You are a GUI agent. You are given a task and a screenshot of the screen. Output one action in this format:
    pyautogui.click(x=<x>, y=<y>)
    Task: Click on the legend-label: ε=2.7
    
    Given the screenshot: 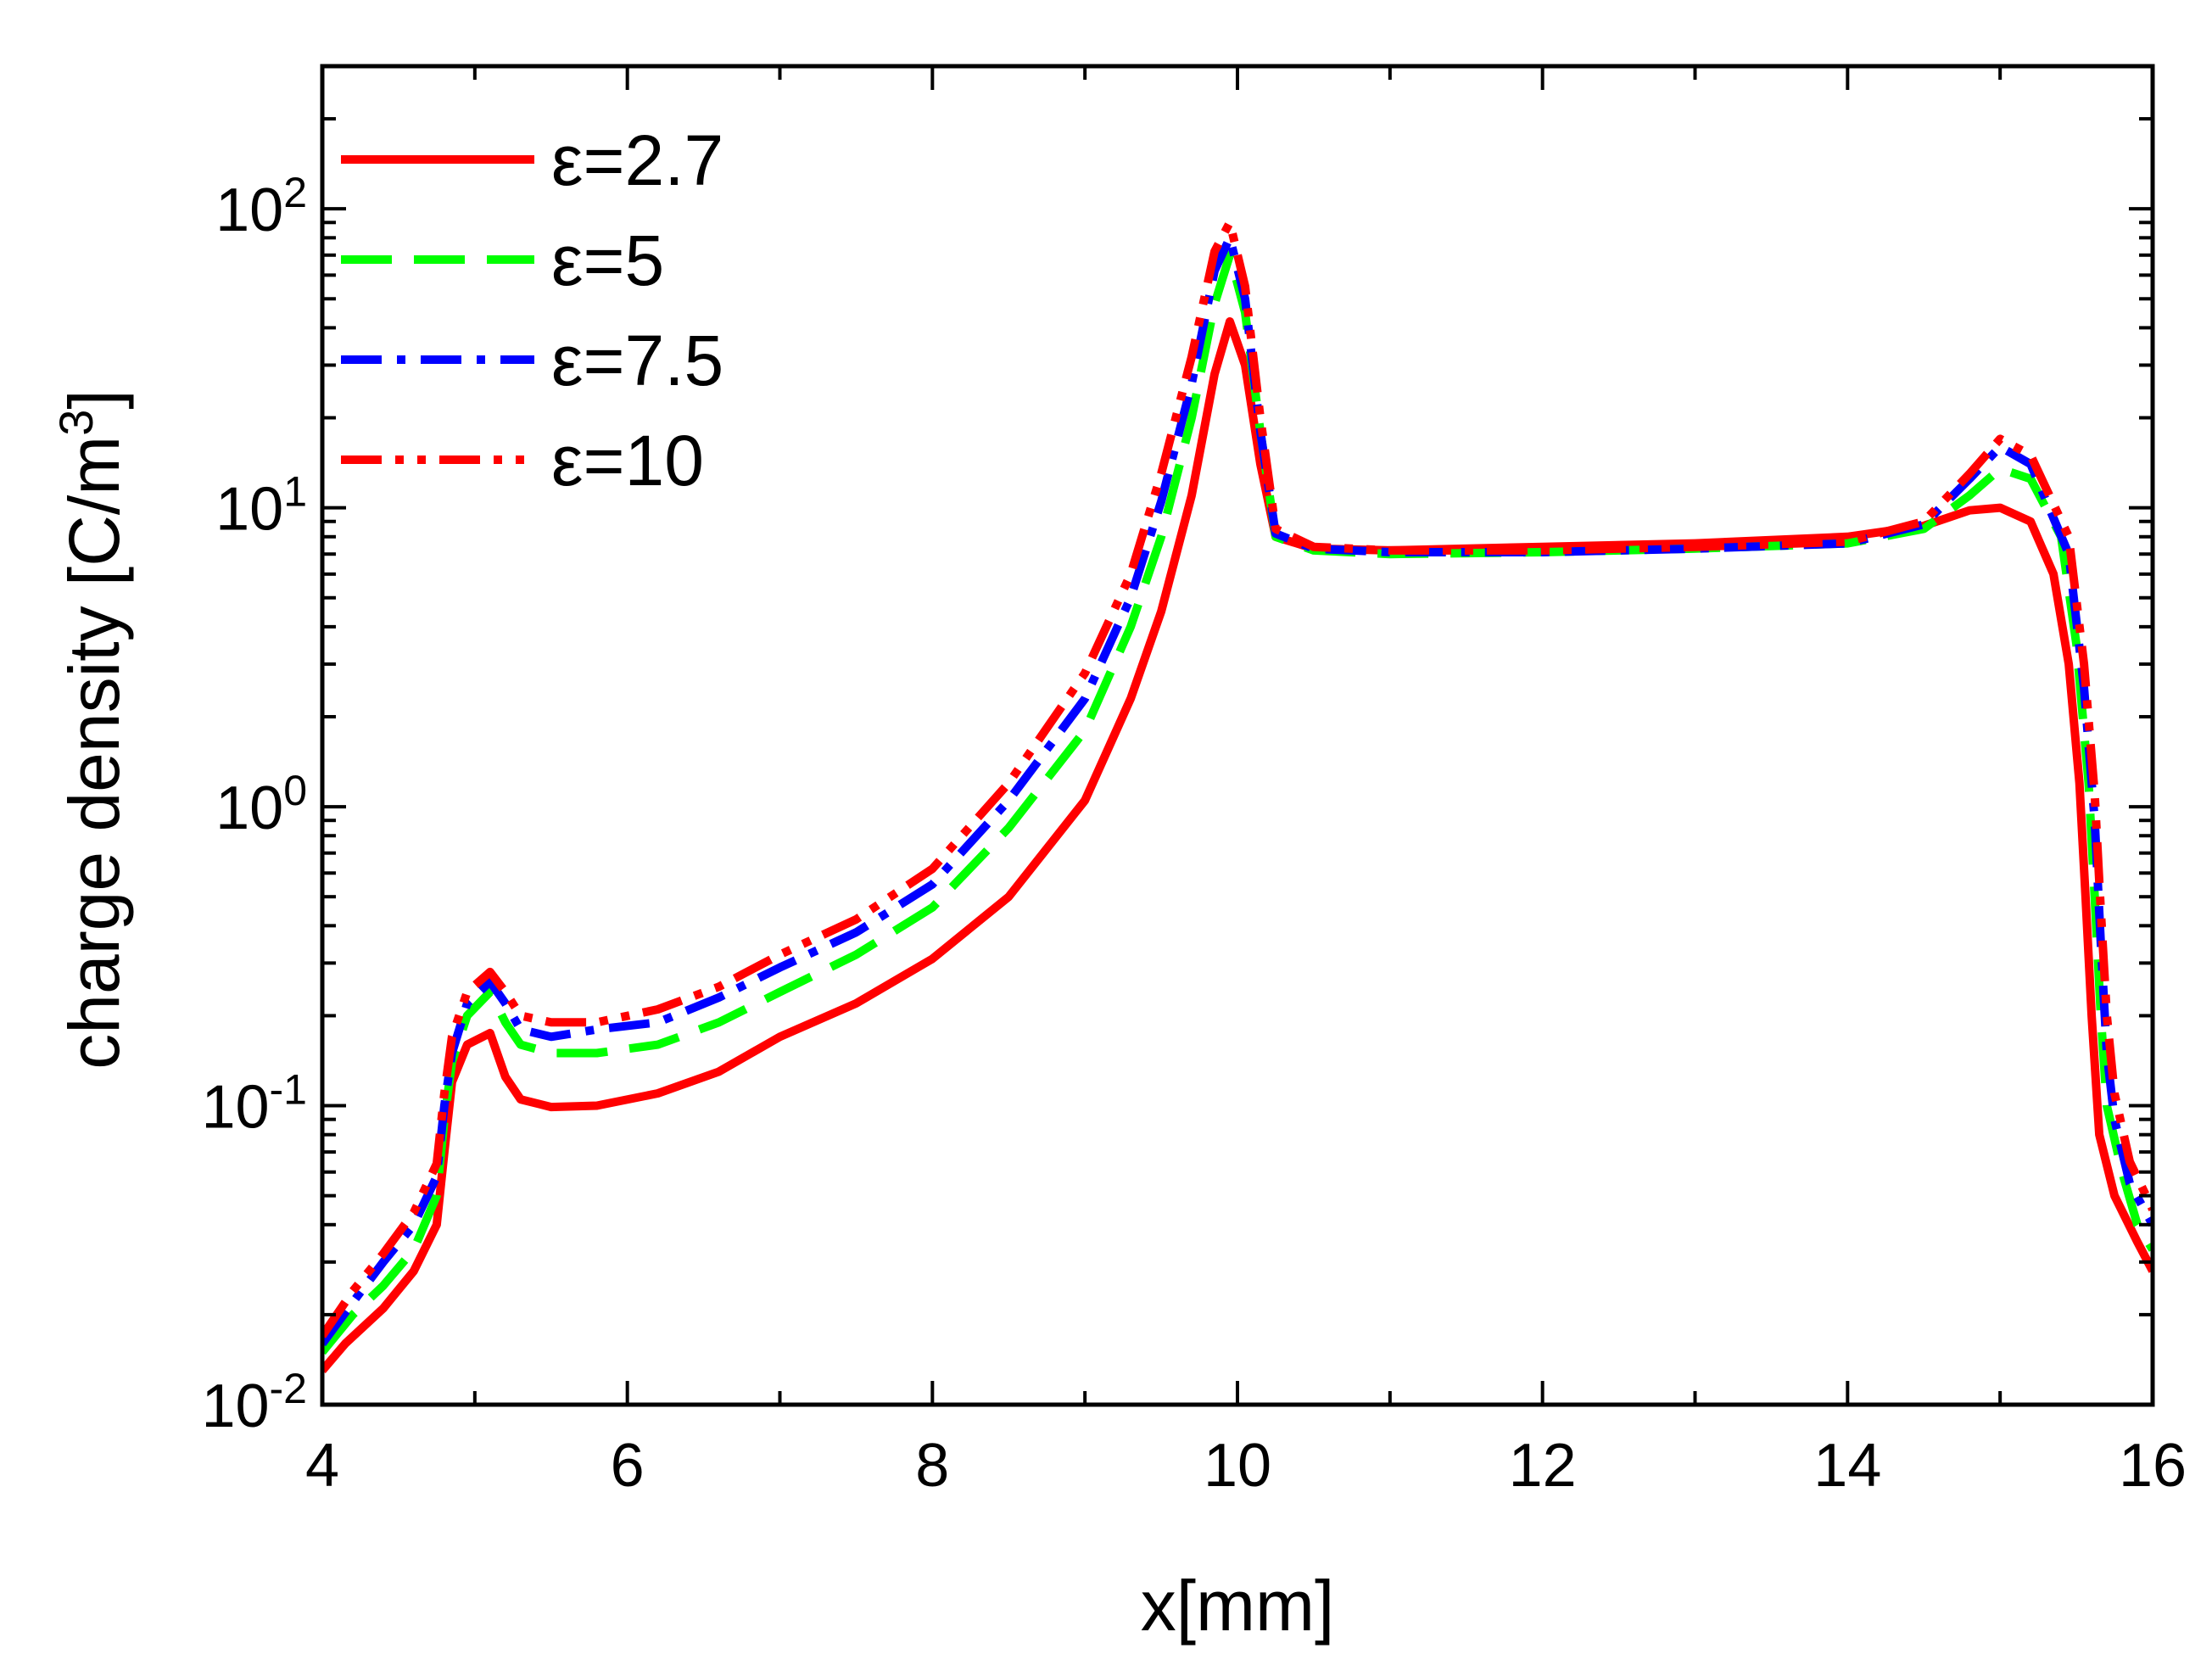 What is the action you would take?
    pyautogui.click(x=637, y=160)
    